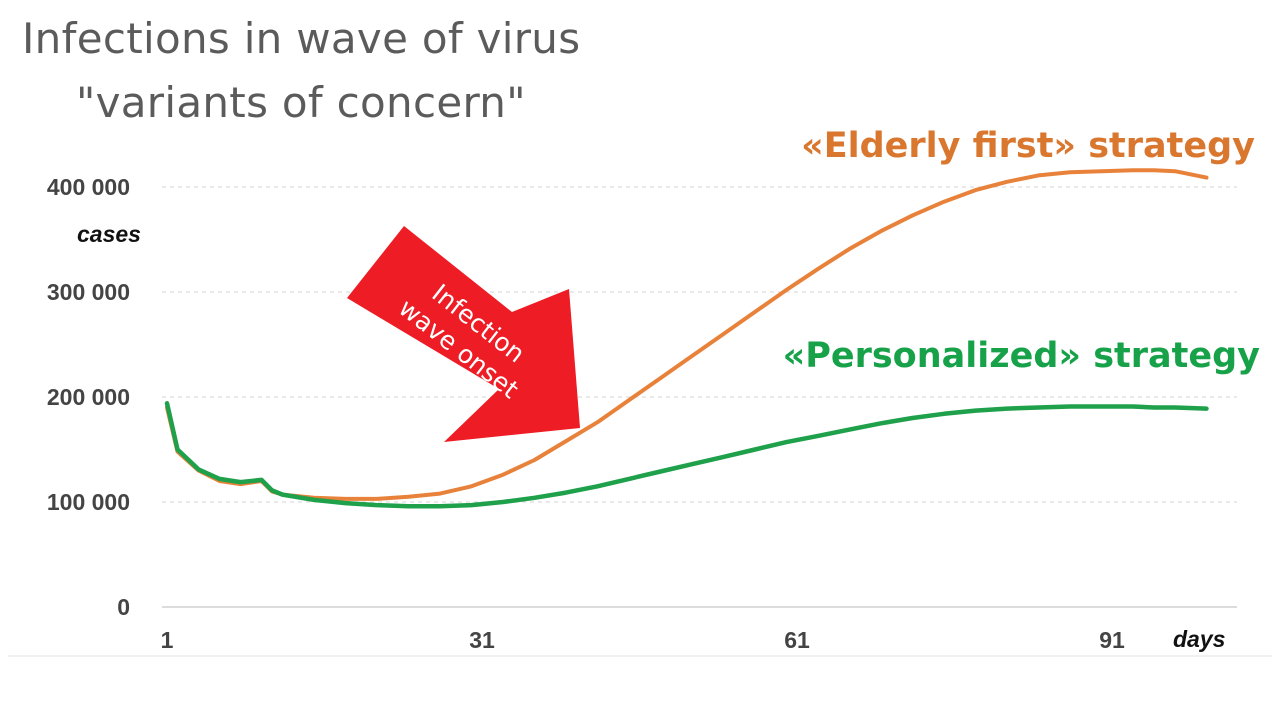  What do you see at coordinates (1199, 639) in the screenshot?
I see `x-axis-unit-label: days` at bounding box center [1199, 639].